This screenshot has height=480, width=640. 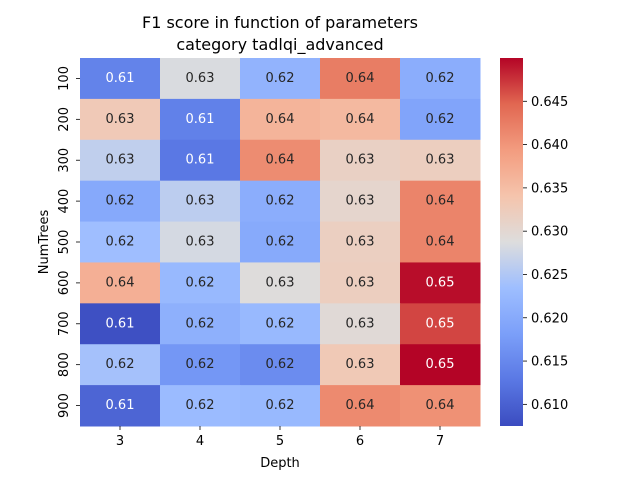 What do you see at coordinates (64, 282) in the screenshot?
I see `y-tick-label: 600` at bounding box center [64, 282].